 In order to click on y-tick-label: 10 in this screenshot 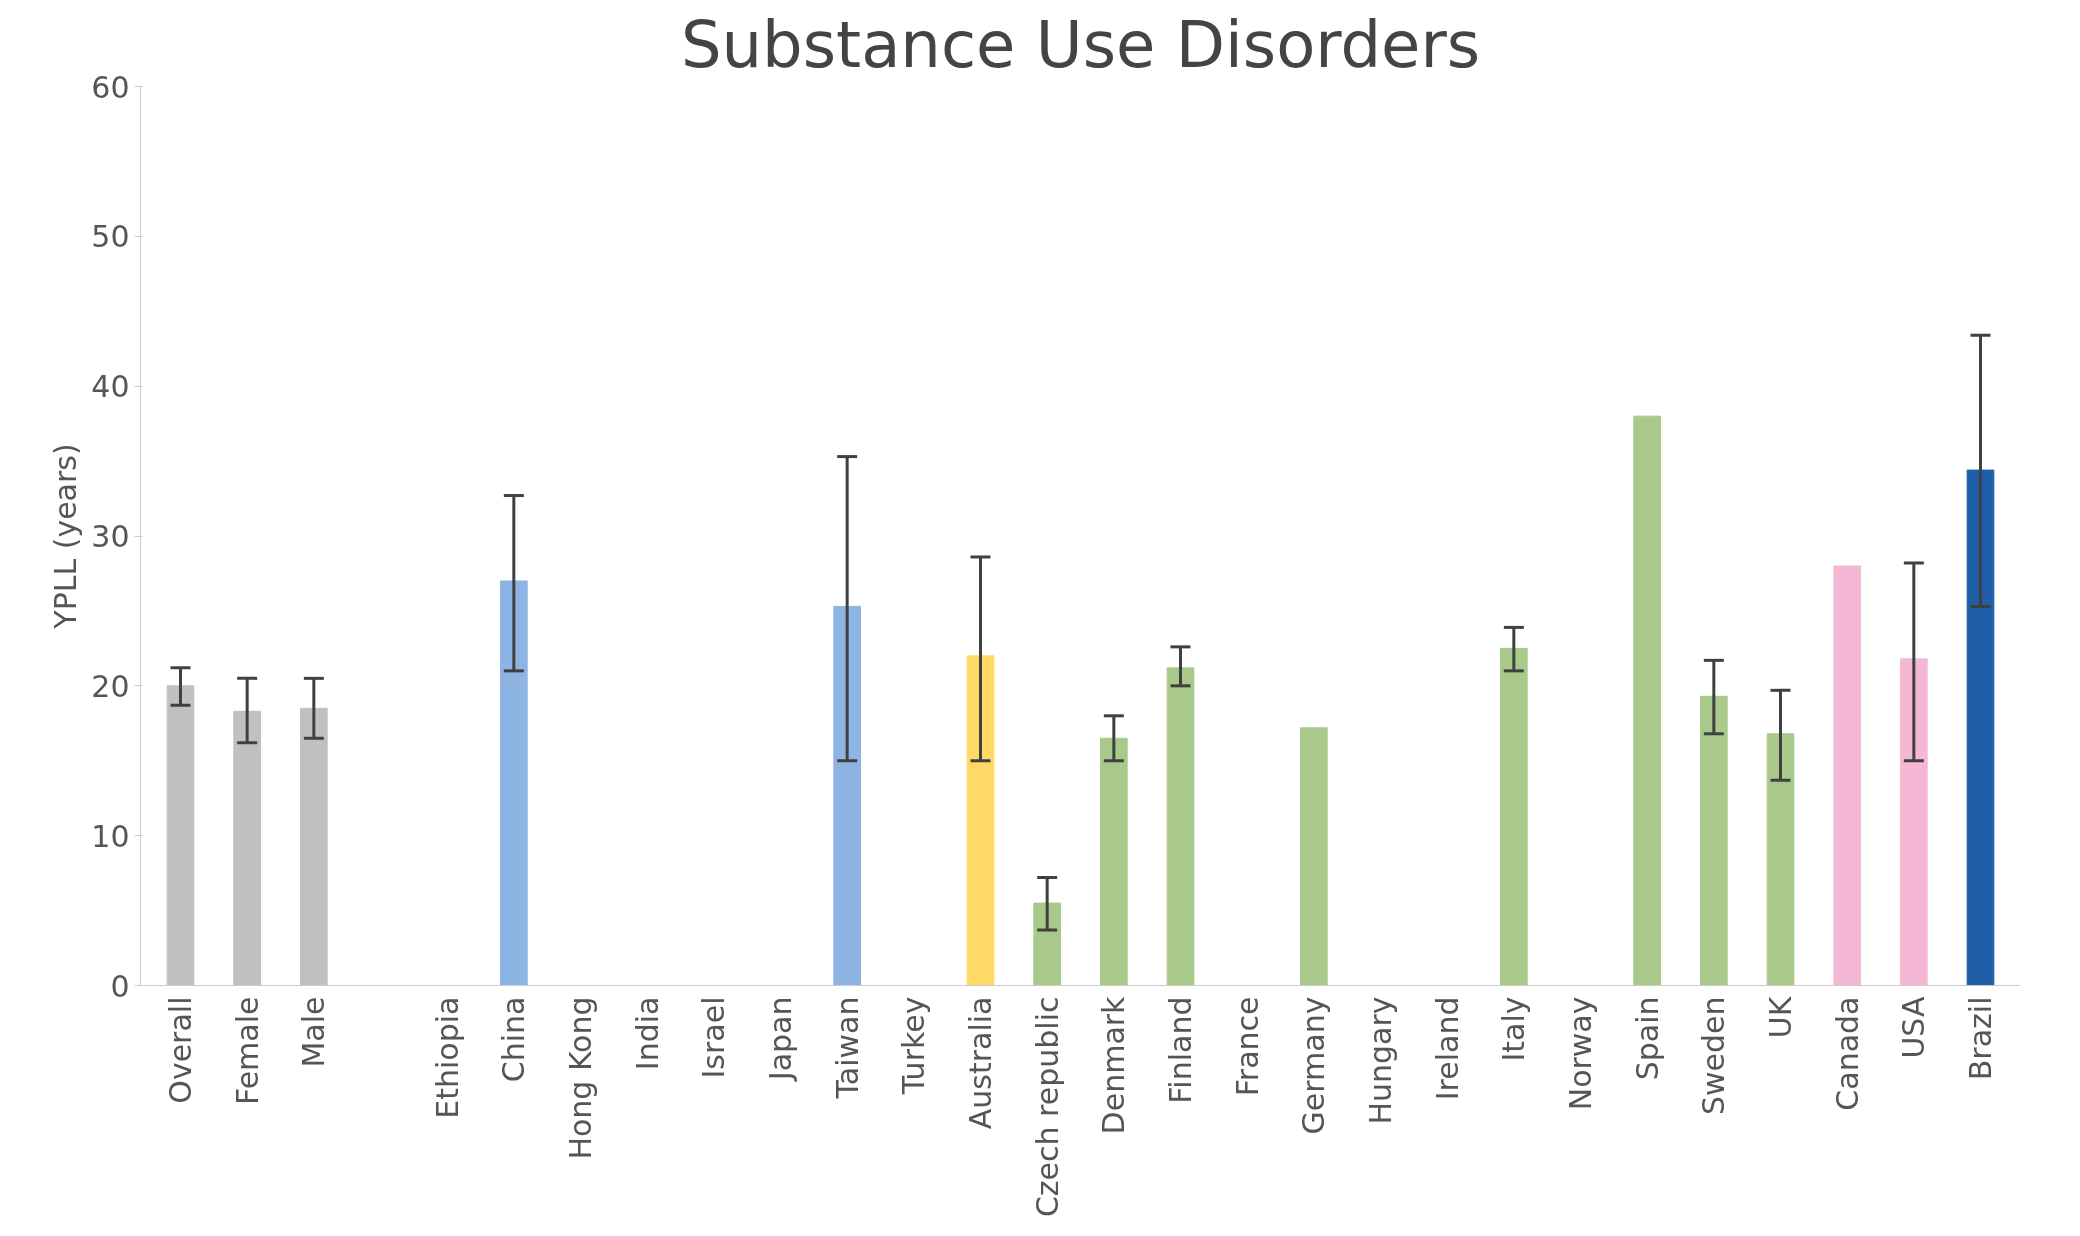, I will do `click(110, 836)`.